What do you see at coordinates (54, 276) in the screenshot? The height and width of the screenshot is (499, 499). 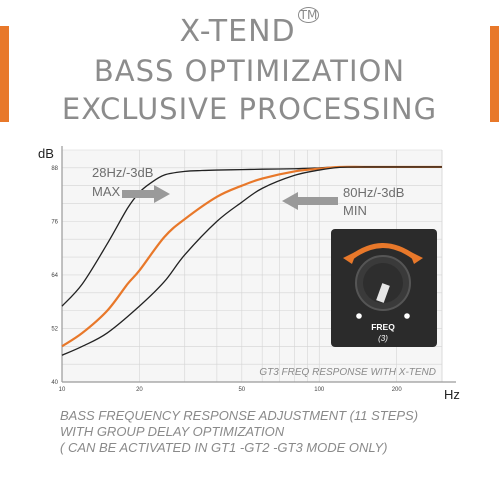 I see `y-tick-label: 64` at bounding box center [54, 276].